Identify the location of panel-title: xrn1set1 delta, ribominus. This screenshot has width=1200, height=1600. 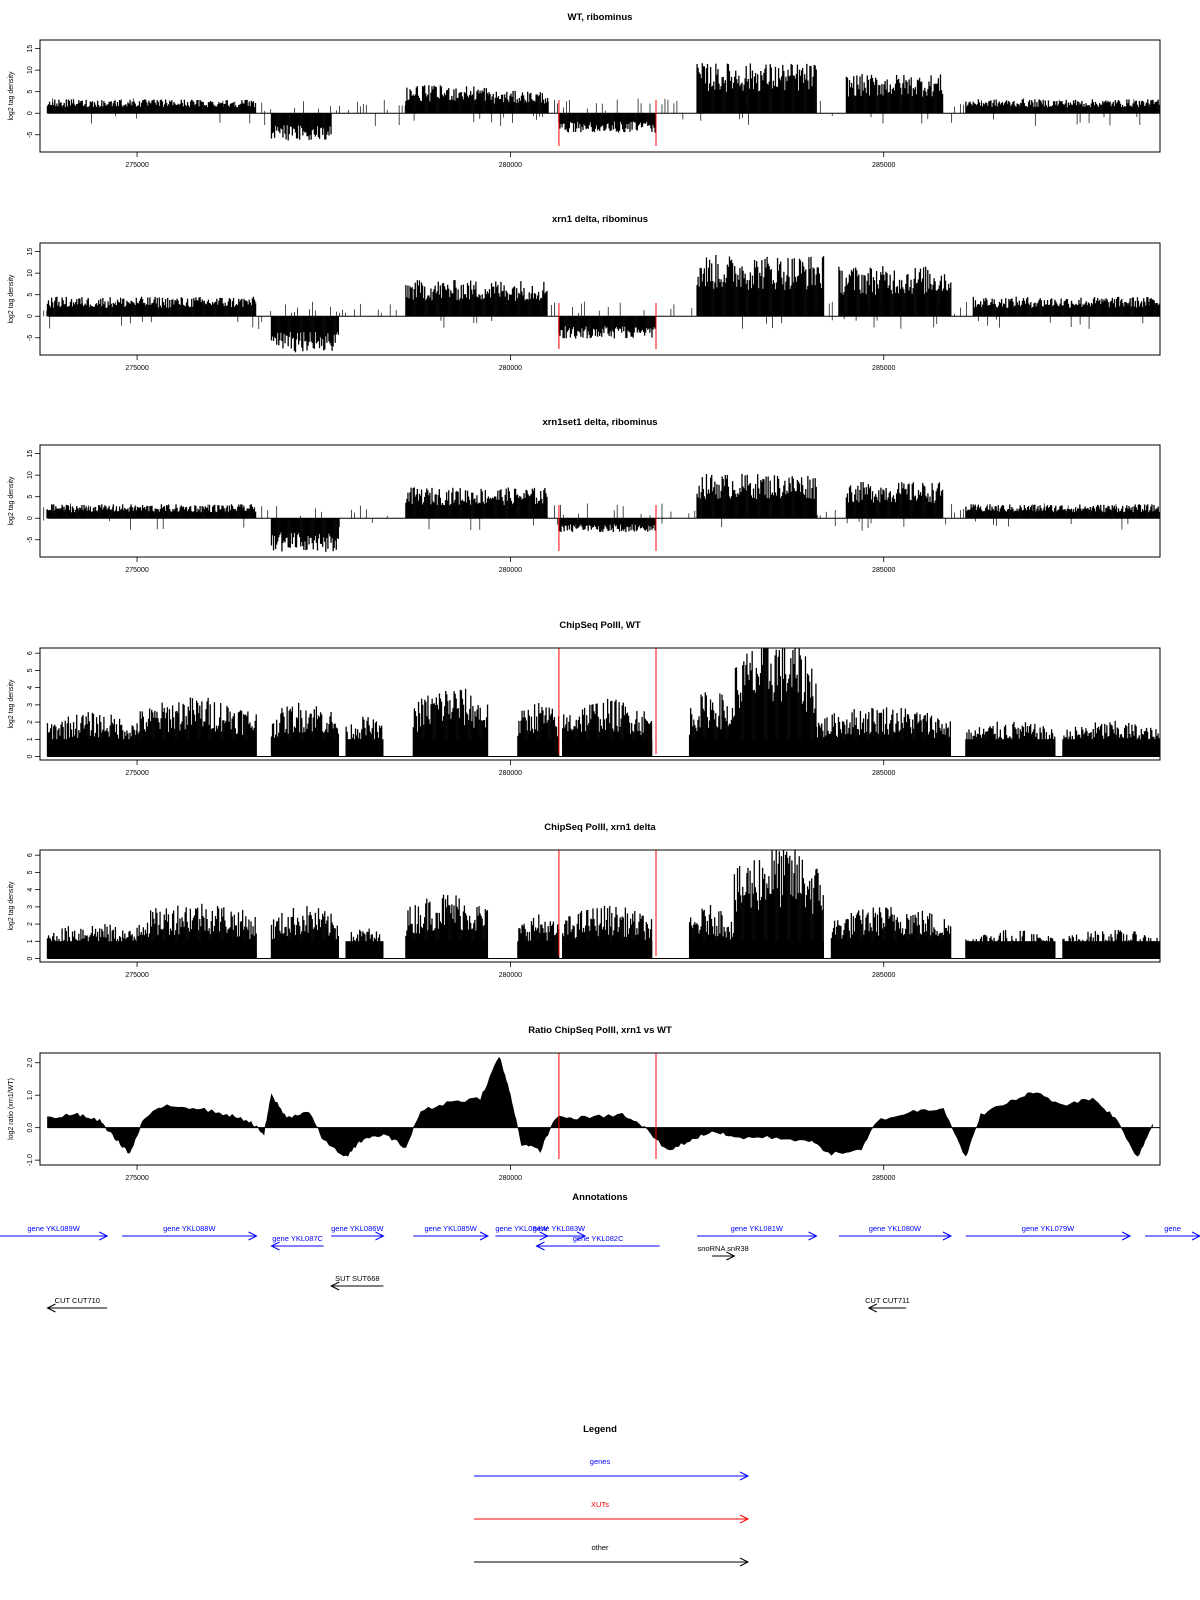
(599, 422).